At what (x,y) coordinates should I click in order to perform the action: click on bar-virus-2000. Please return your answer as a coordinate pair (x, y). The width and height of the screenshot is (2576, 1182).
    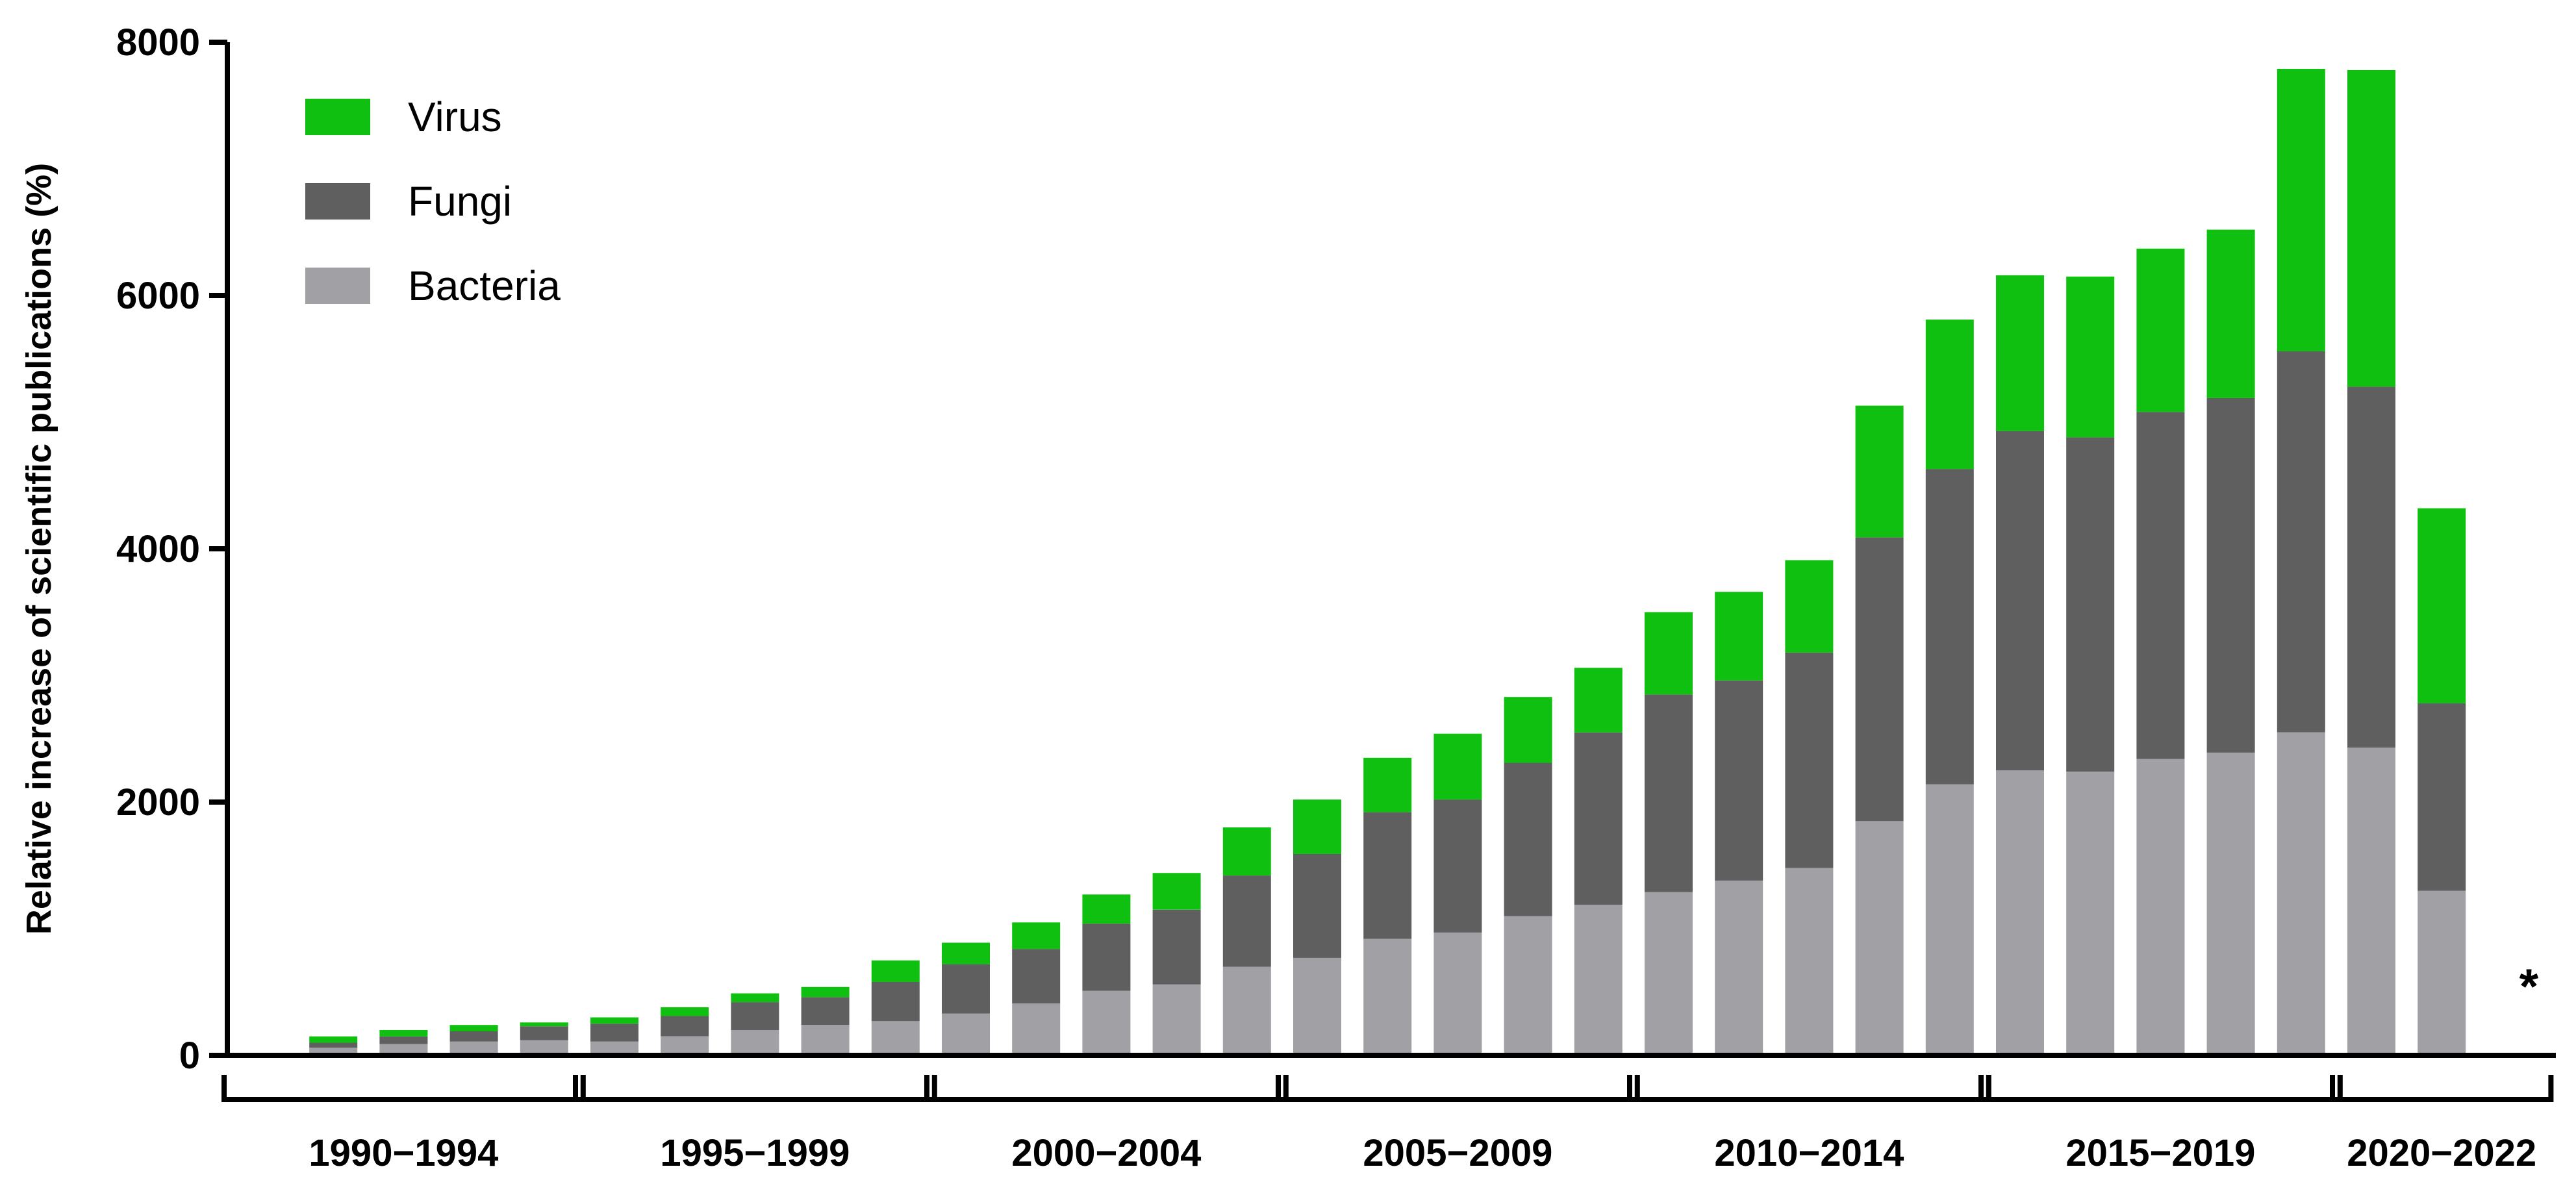
    Looking at the image, I should click on (966, 953).